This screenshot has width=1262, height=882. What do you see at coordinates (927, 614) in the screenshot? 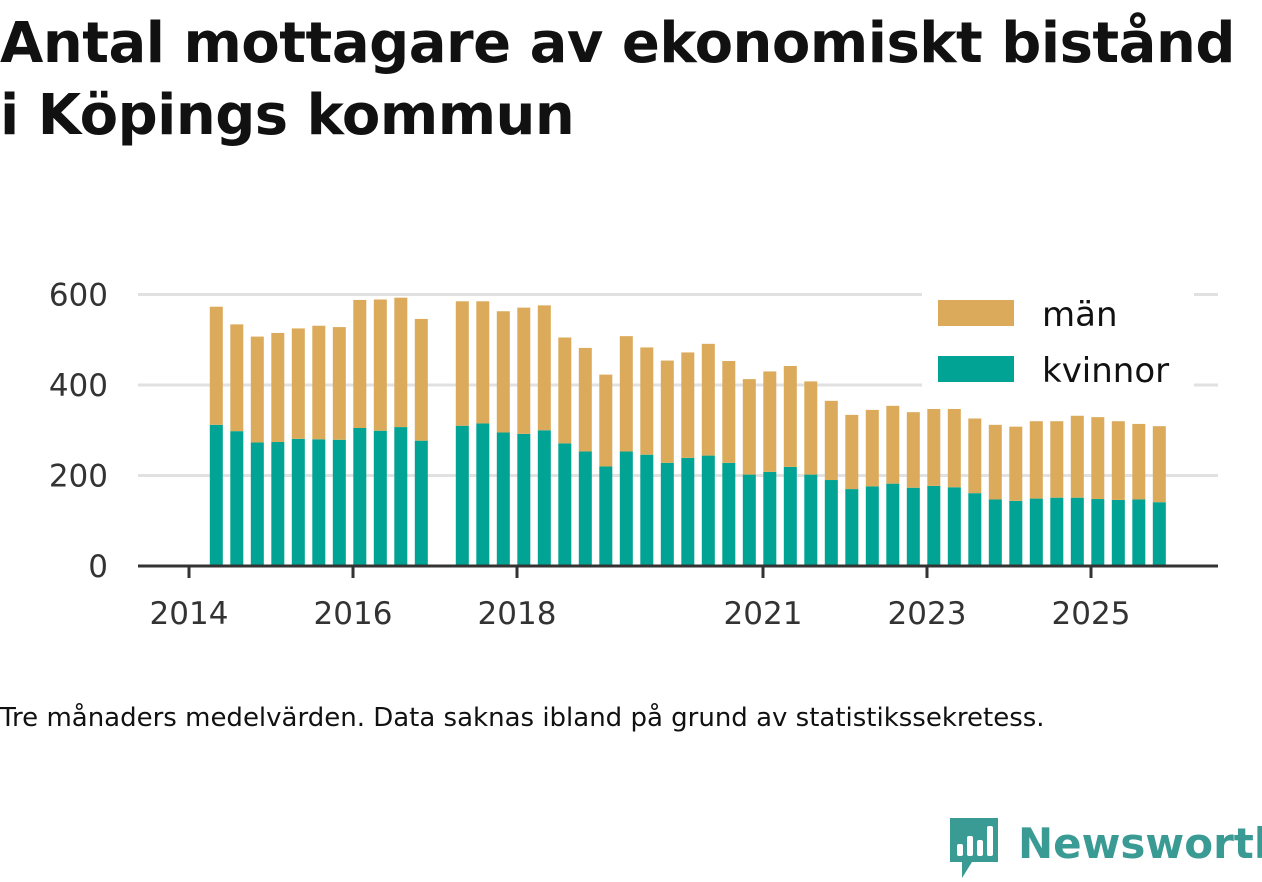
I see `x-tick-label: 2023` at bounding box center [927, 614].